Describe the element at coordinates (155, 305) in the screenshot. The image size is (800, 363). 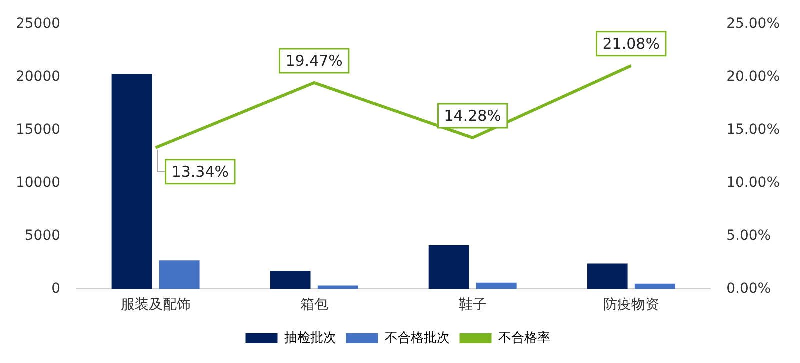
I see `x-tick-label: 服装及配饰` at that location.